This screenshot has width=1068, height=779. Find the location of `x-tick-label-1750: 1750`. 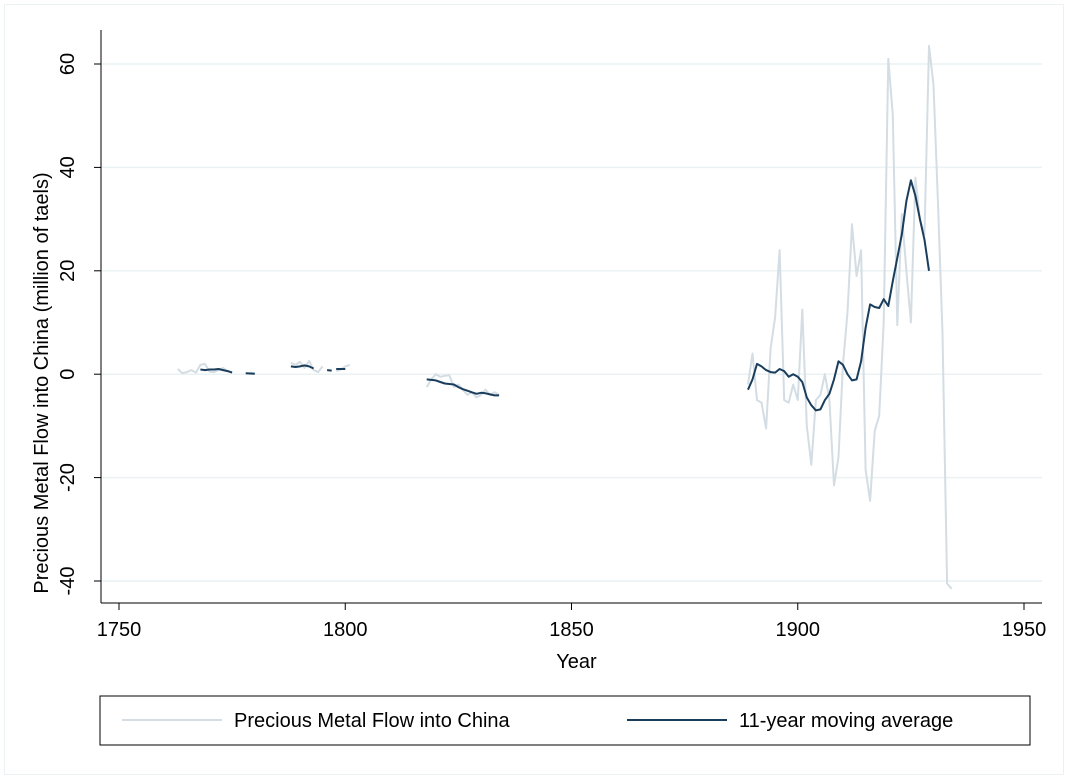

x-tick-label-1750: 1750 is located at coordinates (119, 630).